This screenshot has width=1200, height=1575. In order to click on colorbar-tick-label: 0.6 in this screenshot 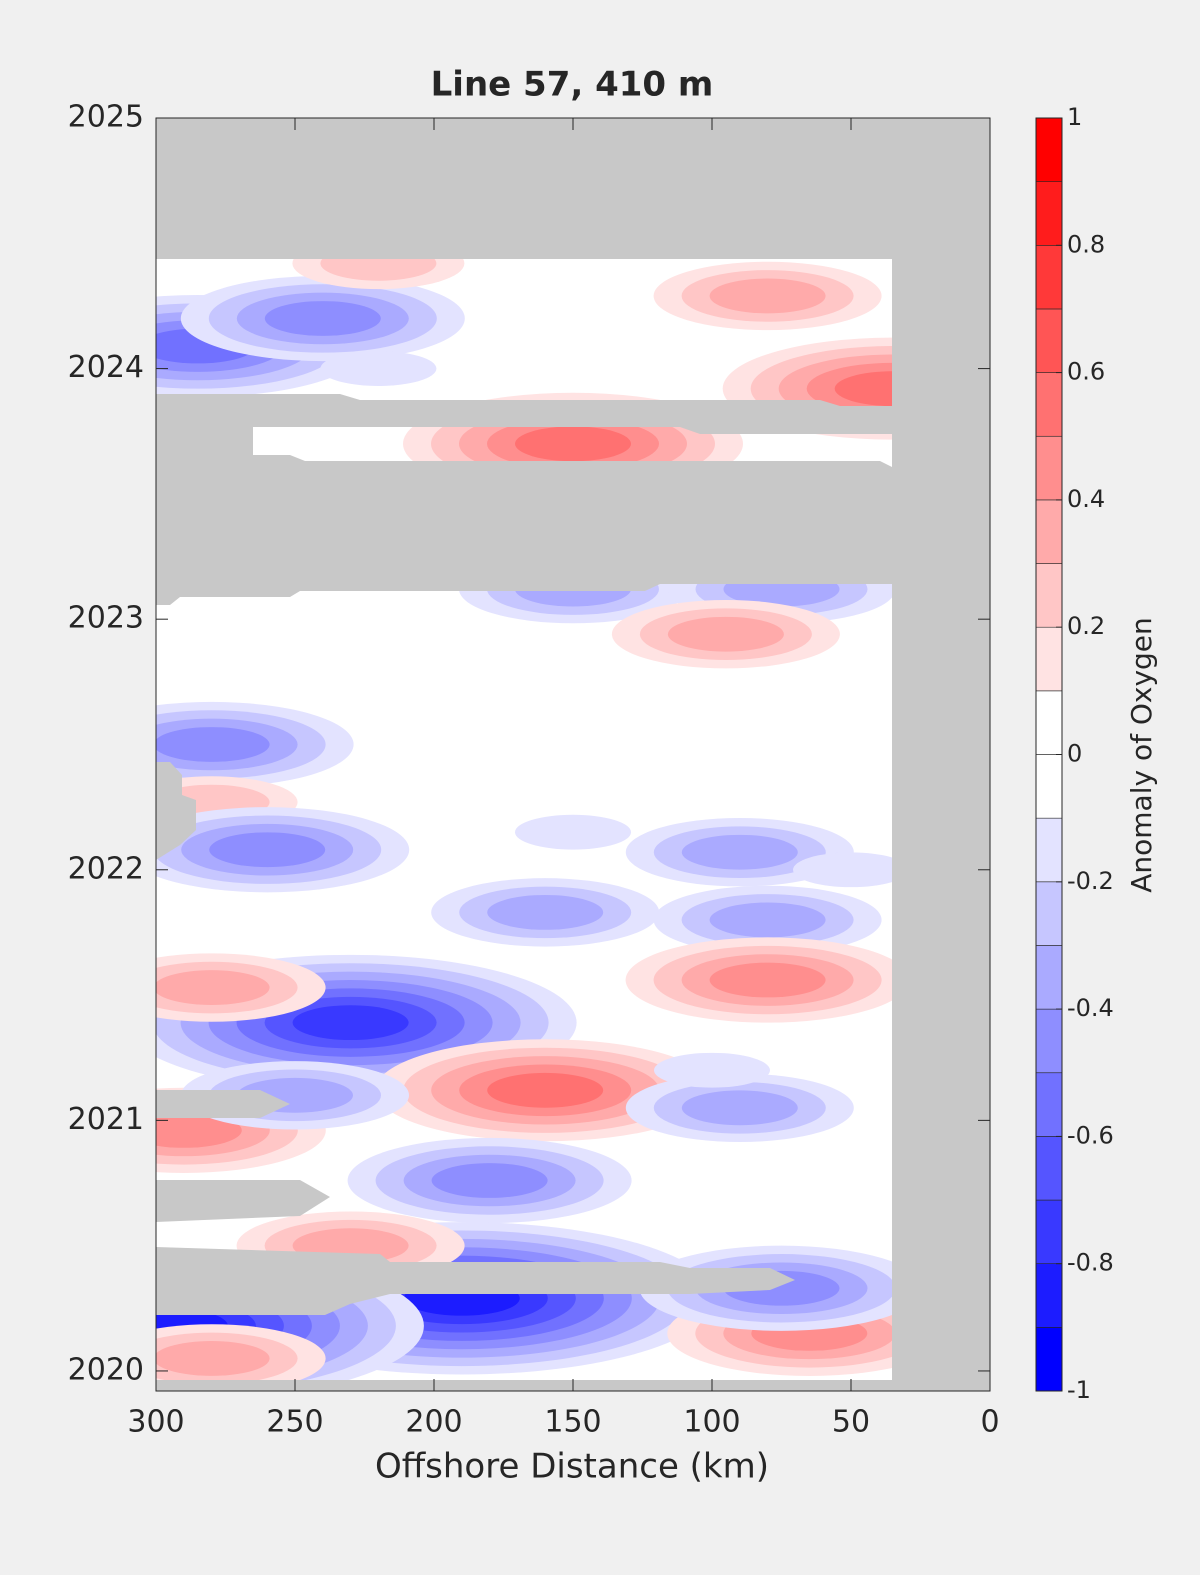, I will do `click(1086, 372)`.